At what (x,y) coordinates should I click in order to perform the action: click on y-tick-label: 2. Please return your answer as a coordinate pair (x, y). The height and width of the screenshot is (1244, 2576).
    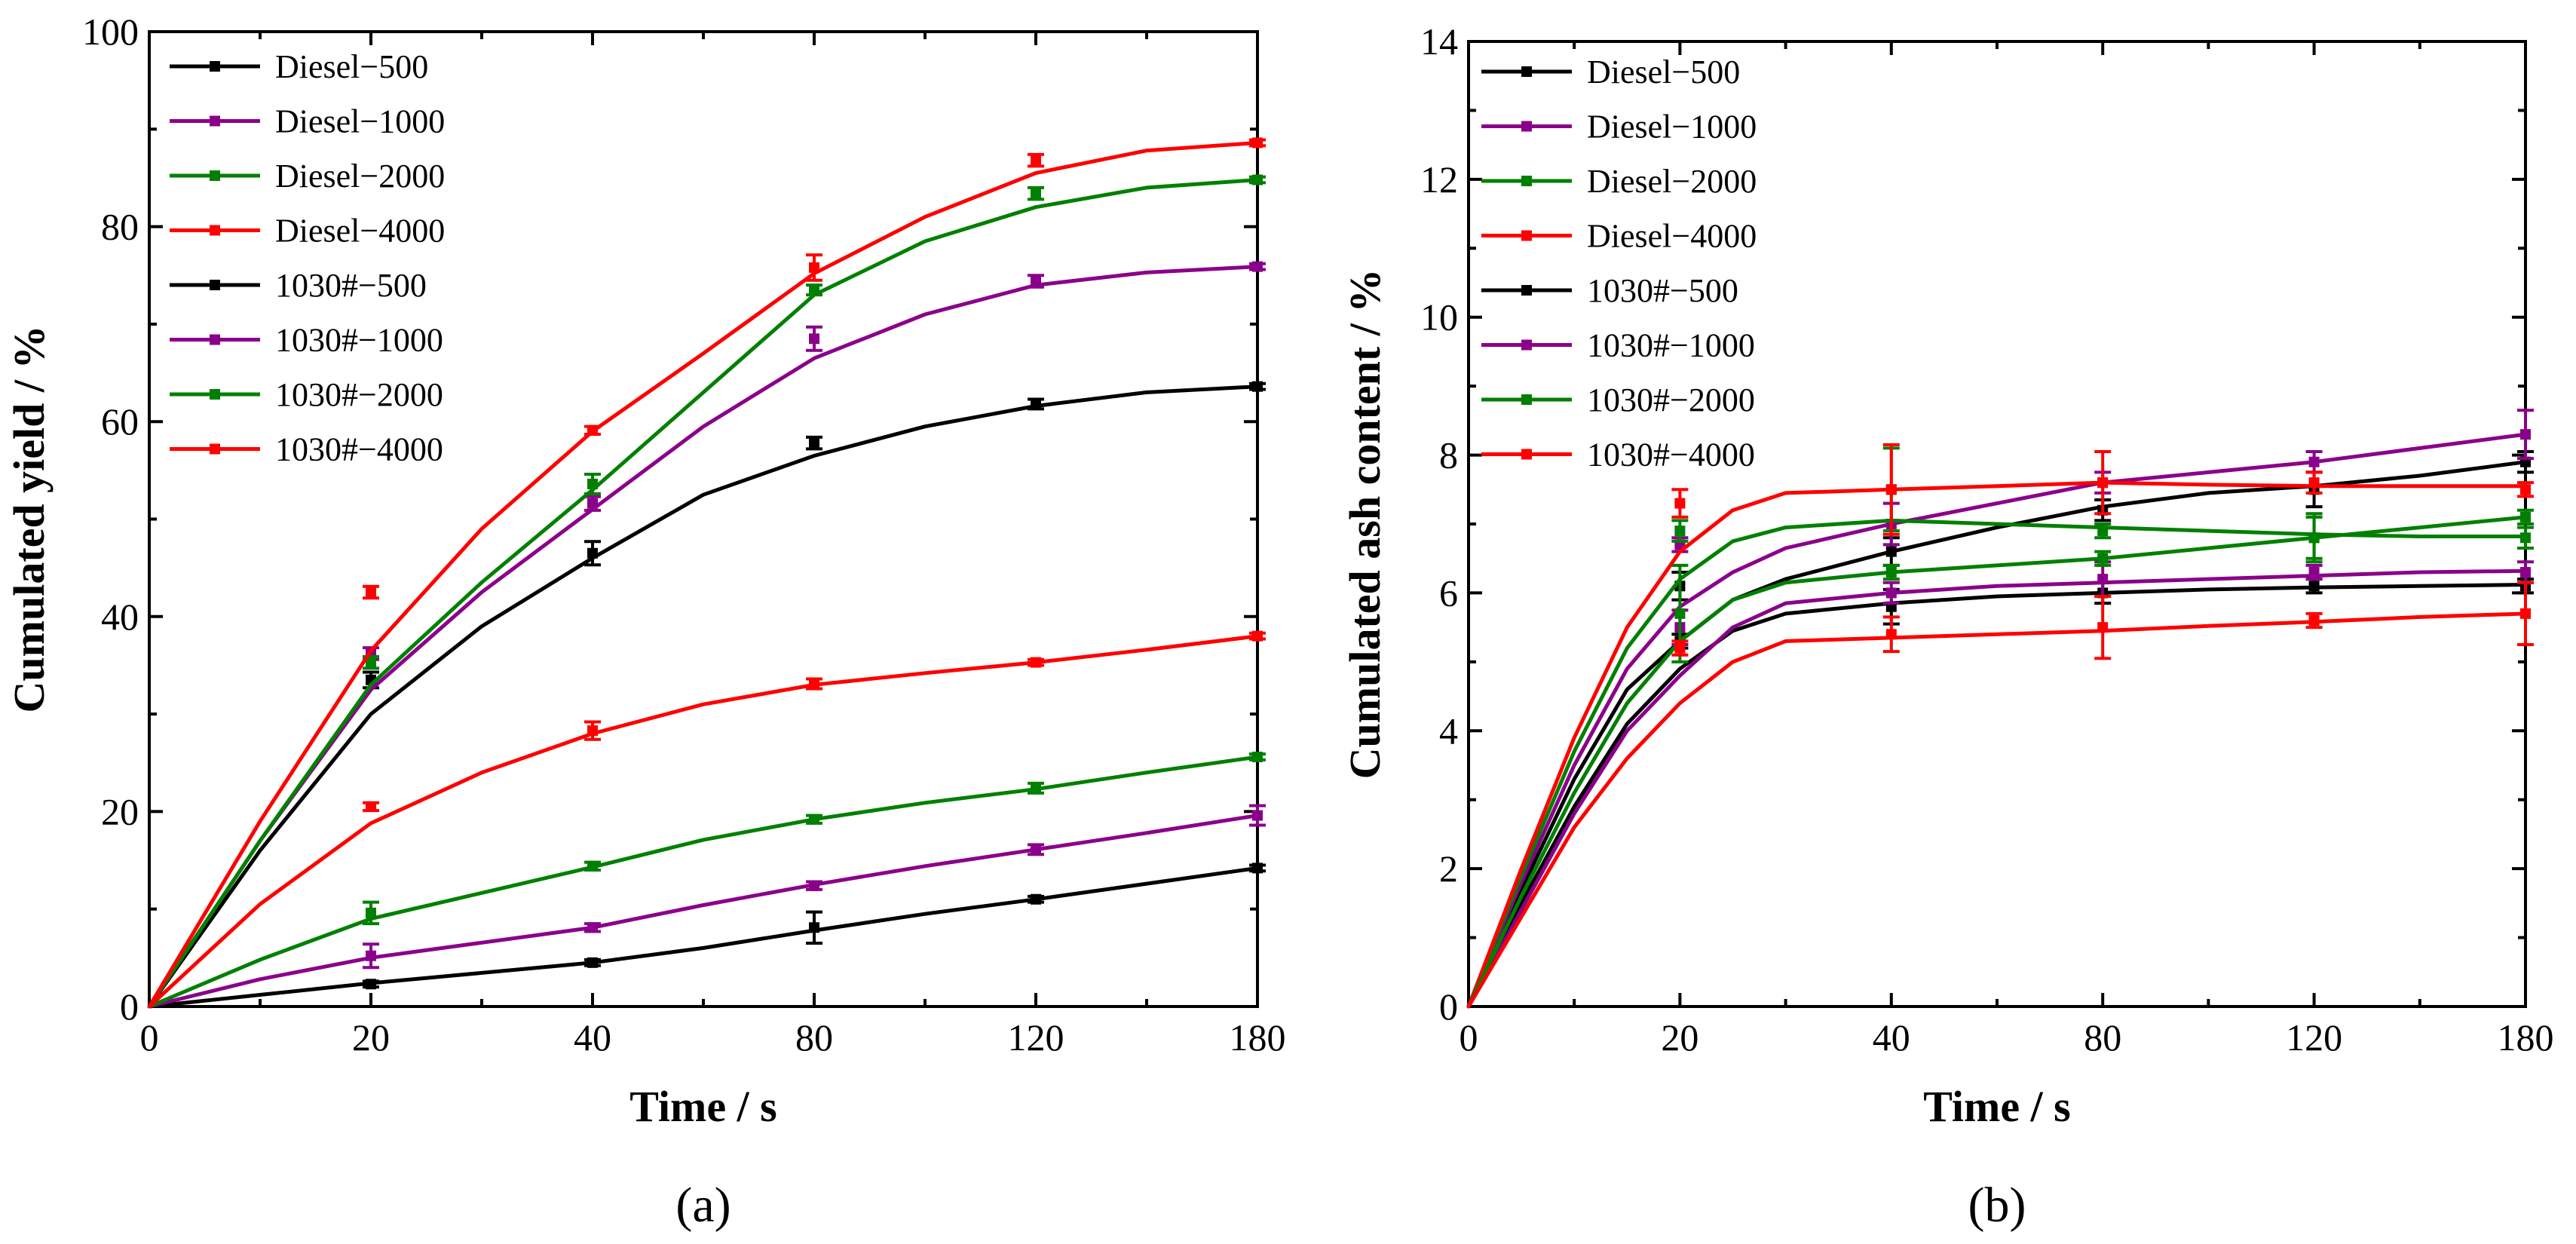
    Looking at the image, I should click on (1448, 868).